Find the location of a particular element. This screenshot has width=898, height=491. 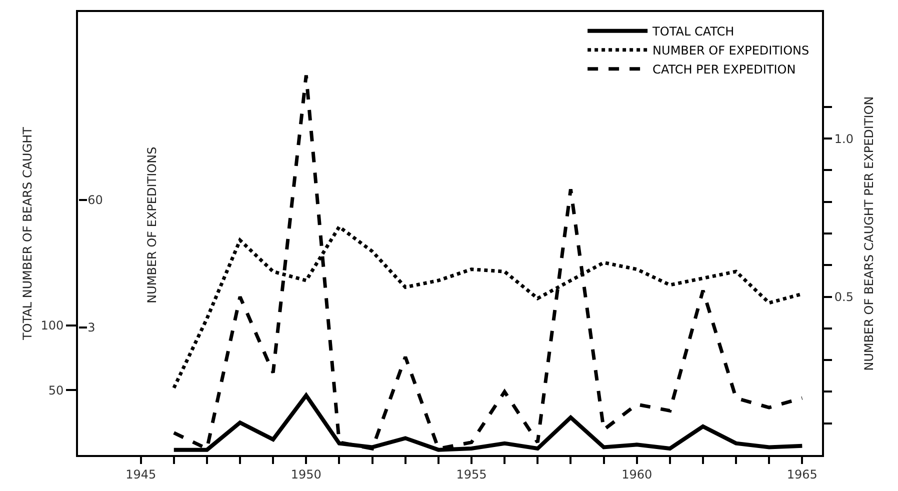

x-tick-label: 1950 is located at coordinates (306, 474).